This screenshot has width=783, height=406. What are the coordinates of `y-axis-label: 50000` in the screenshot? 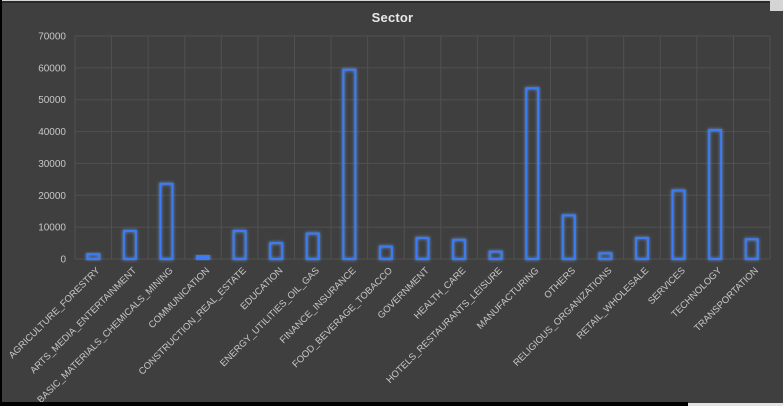 It's located at (52, 100).